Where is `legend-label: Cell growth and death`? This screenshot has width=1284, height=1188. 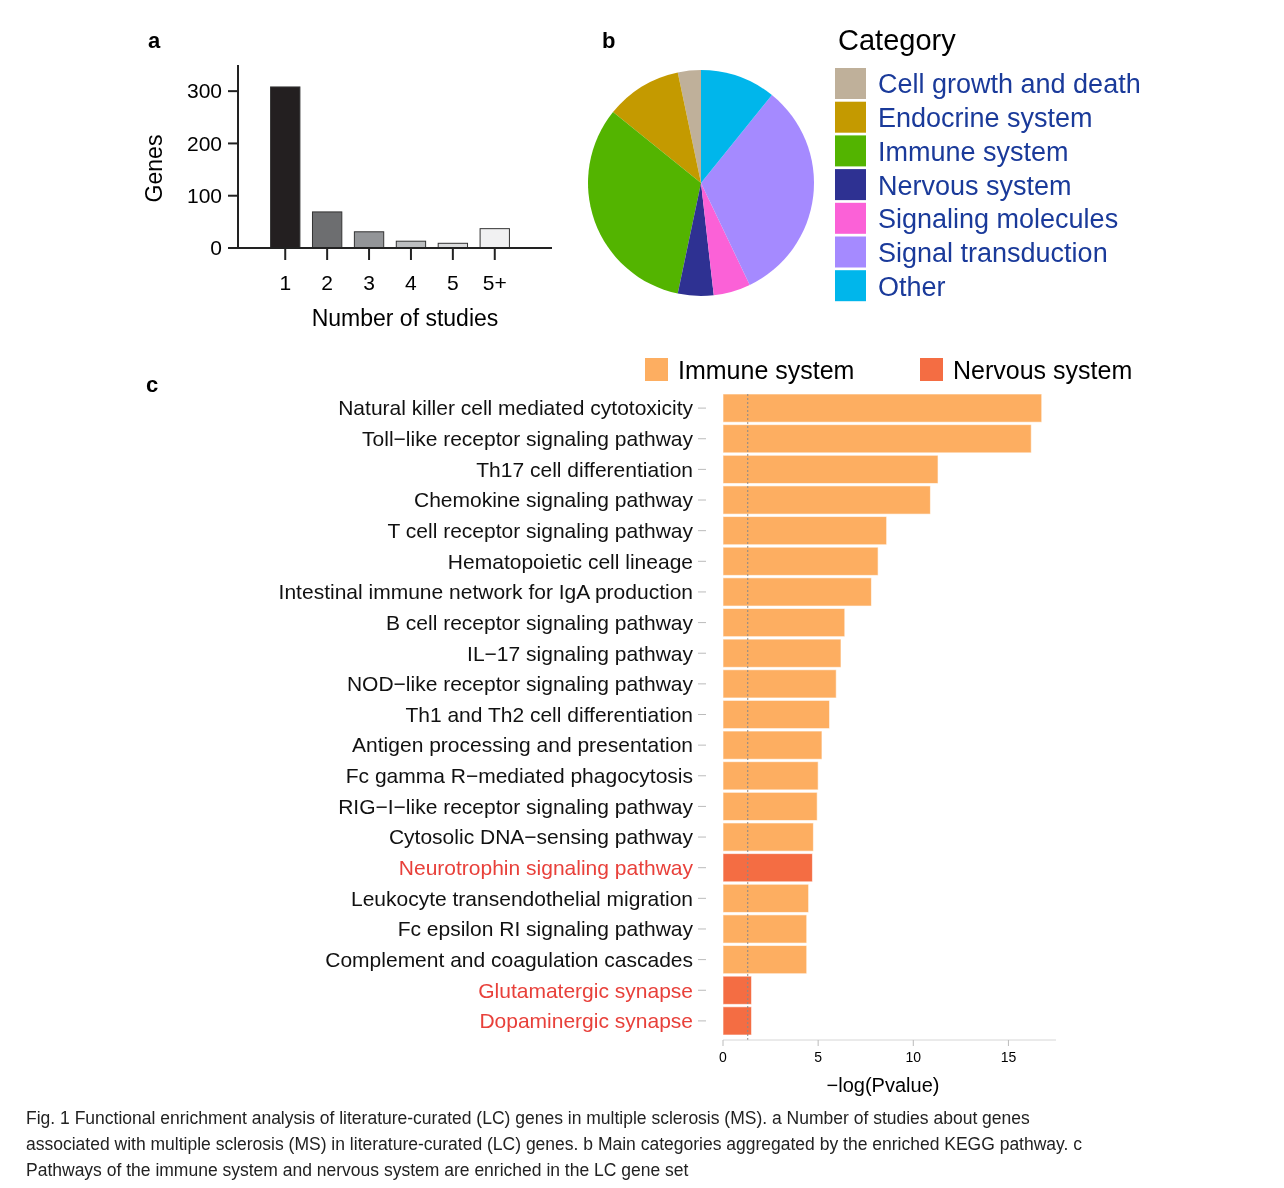 legend-label: Cell growth and death is located at coordinates (1009, 84).